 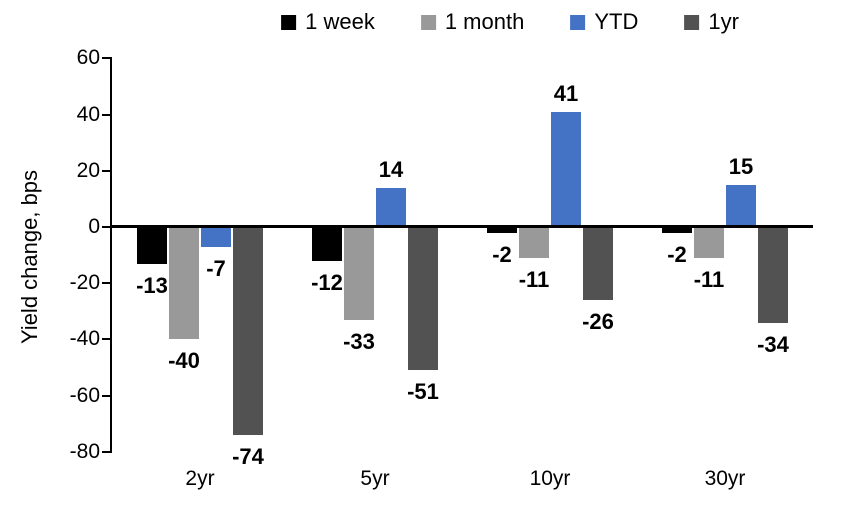 What do you see at coordinates (340, 21) in the screenshot?
I see `legend-label: 1 week` at bounding box center [340, 21].